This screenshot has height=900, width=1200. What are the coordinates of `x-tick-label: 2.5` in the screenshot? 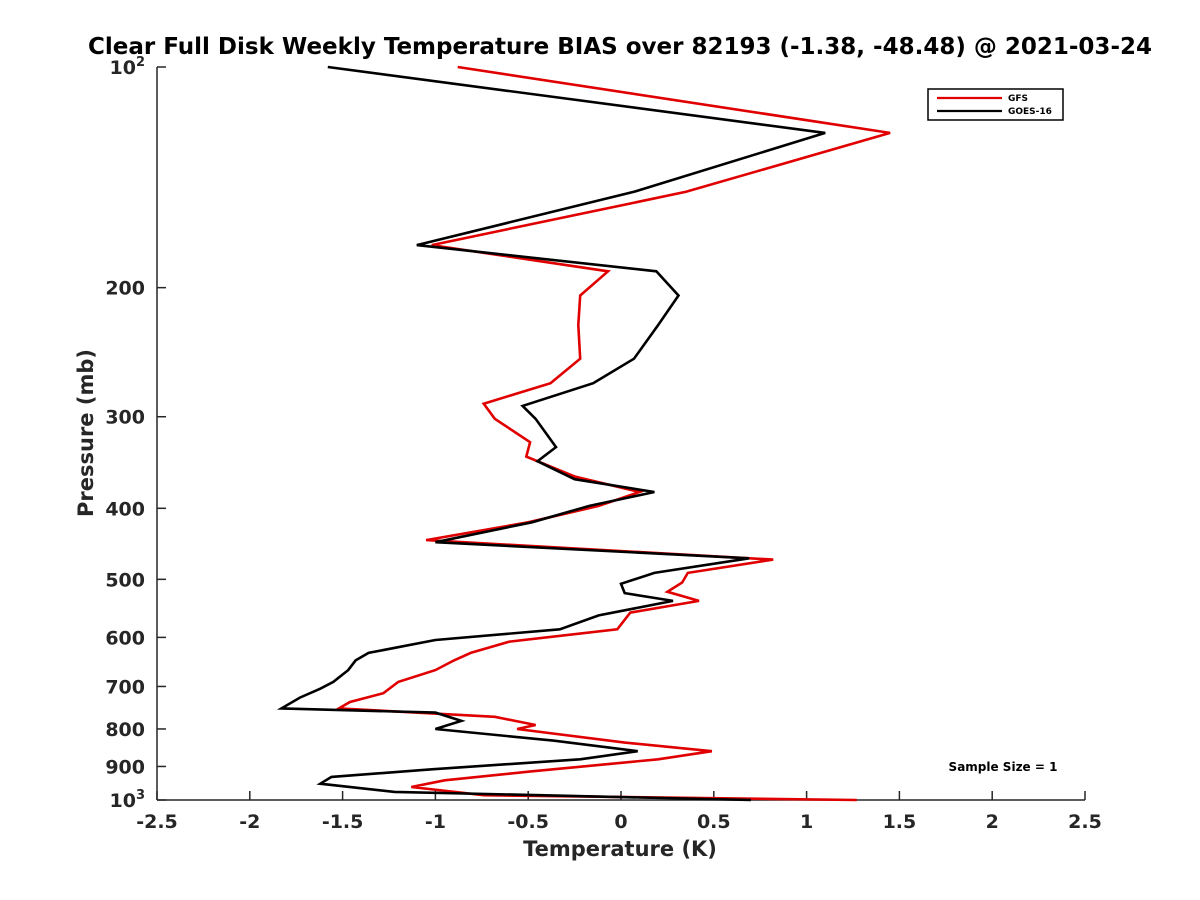 It's located at (1085, 822).